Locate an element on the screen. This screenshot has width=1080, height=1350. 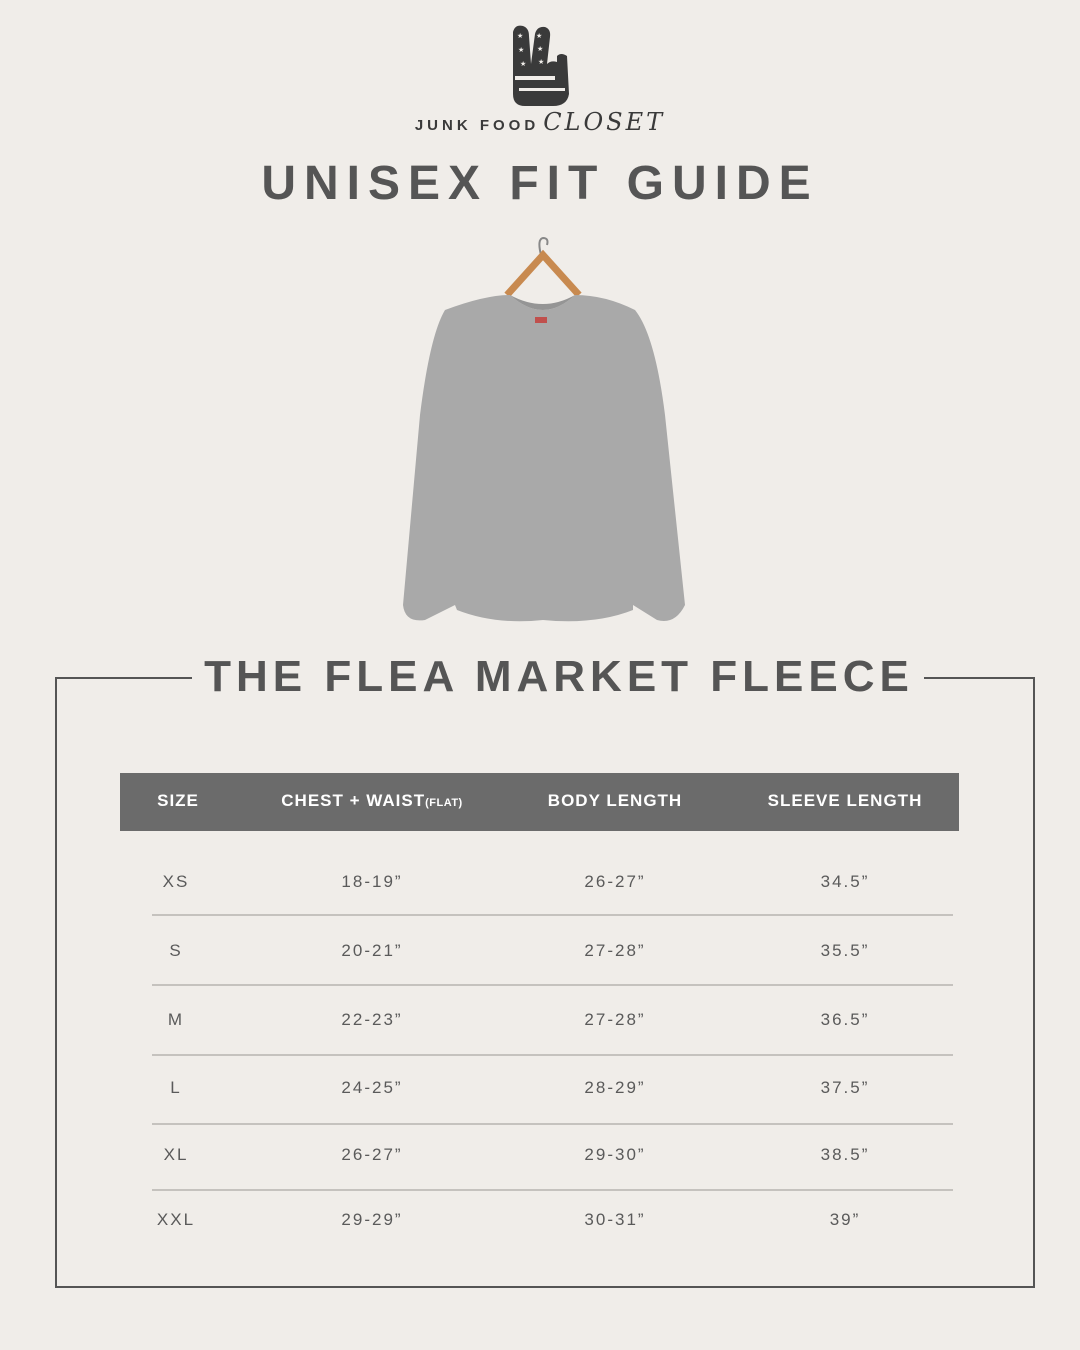
cell-chest-waist: 26-27” is located at coordinates (372, 1154).